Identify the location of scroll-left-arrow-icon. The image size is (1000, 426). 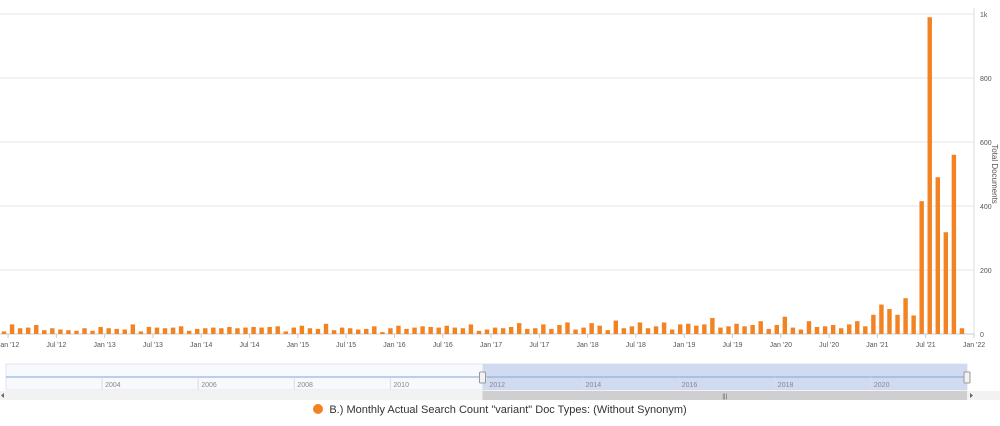
(2, 395).